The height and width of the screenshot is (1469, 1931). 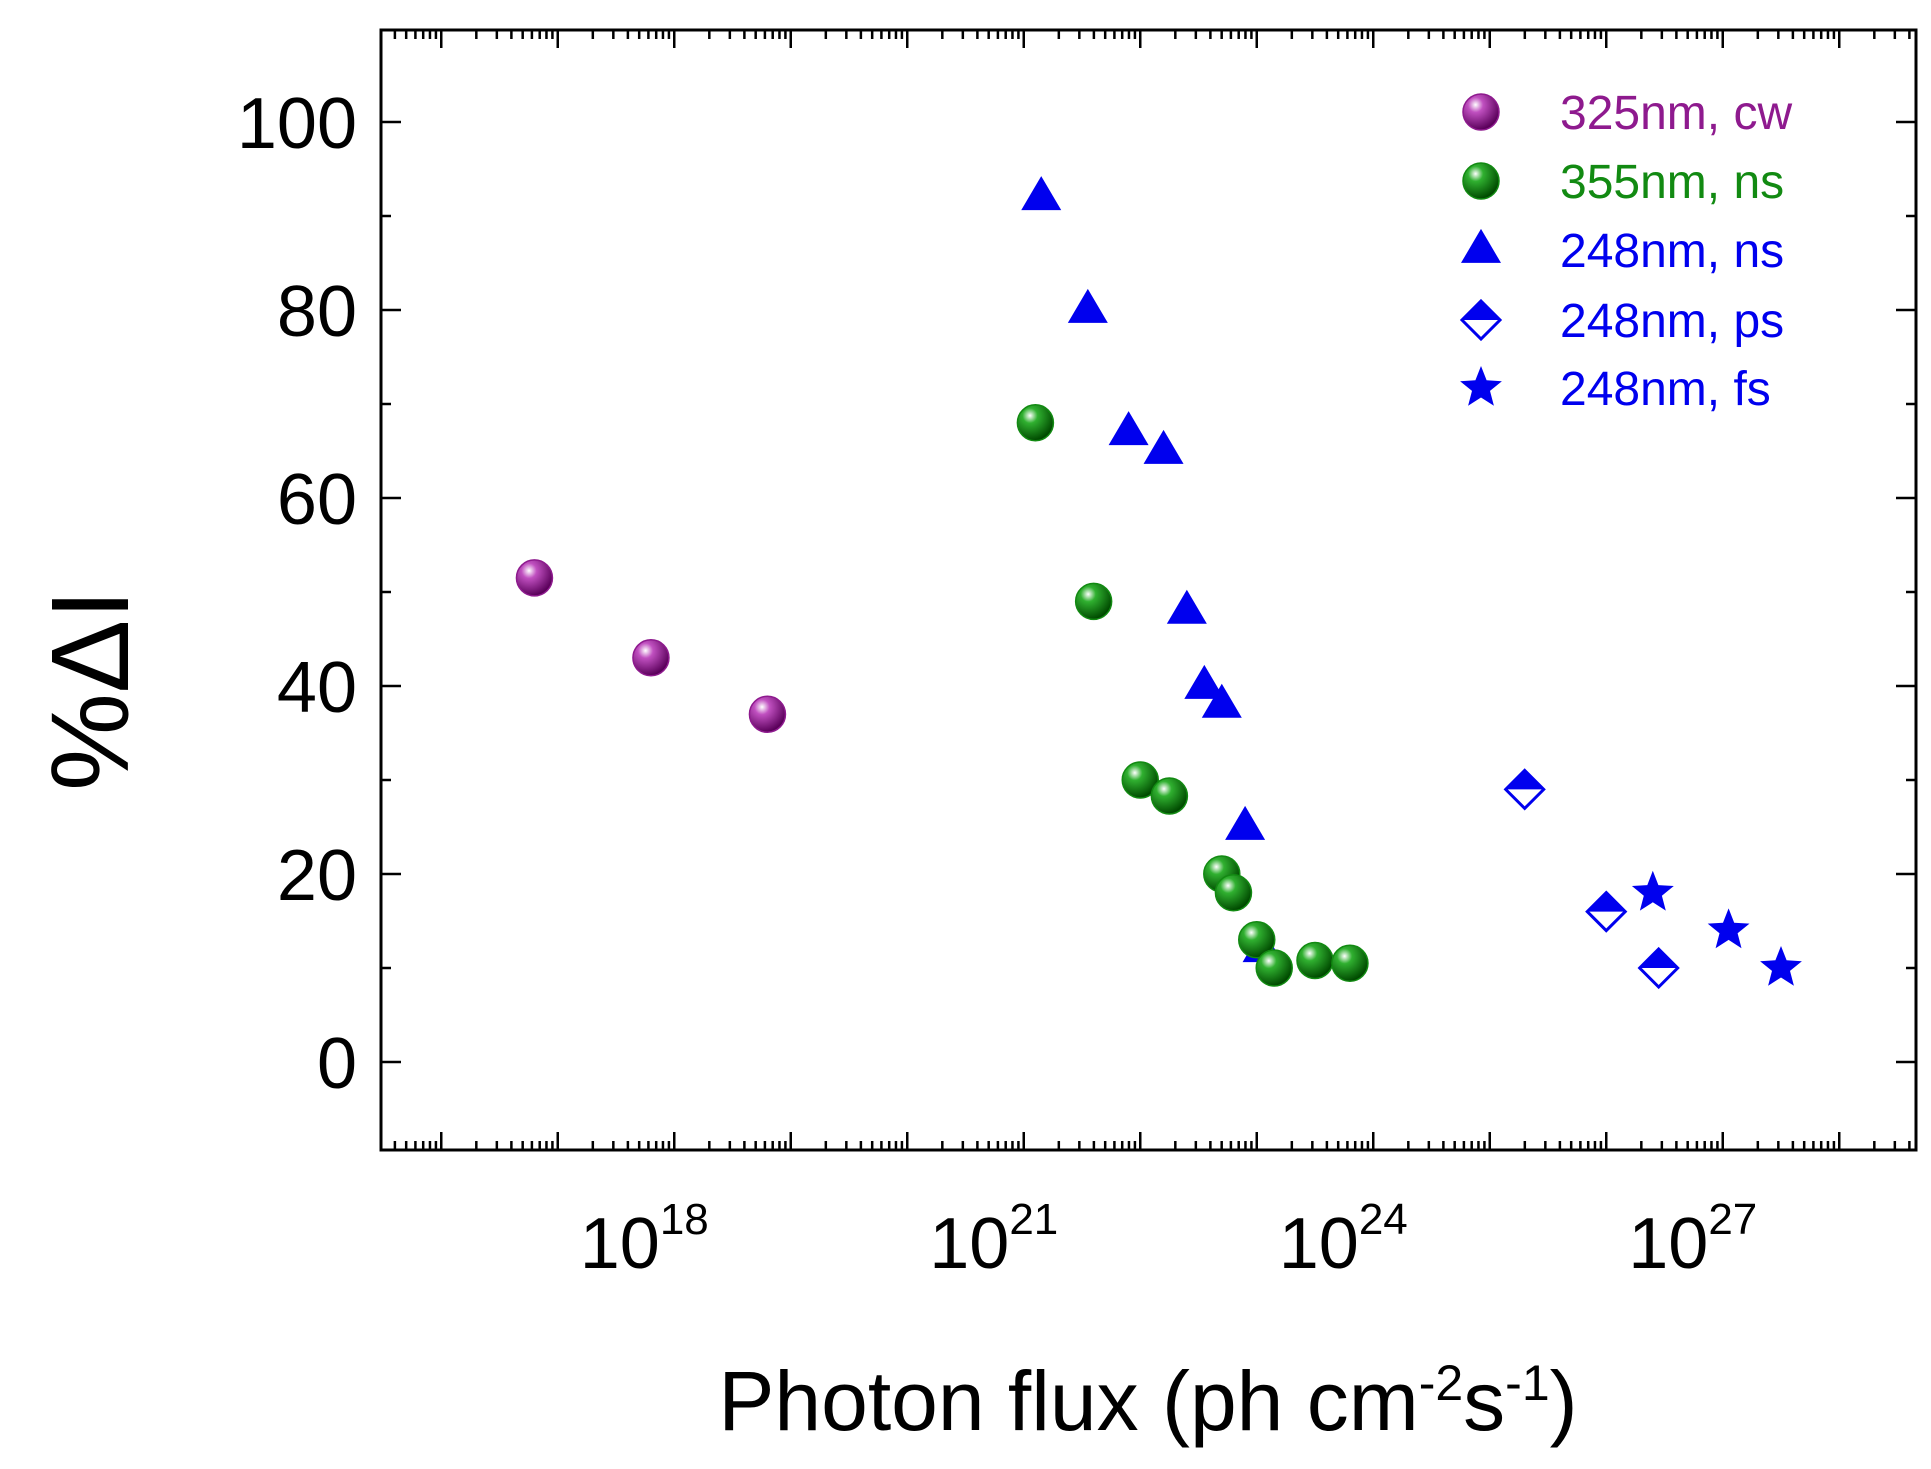 What do you see at coordinates (90, 690) in the screenshot?
I see `y-axis-title: %ΔI` at bounding box center [90, 690].